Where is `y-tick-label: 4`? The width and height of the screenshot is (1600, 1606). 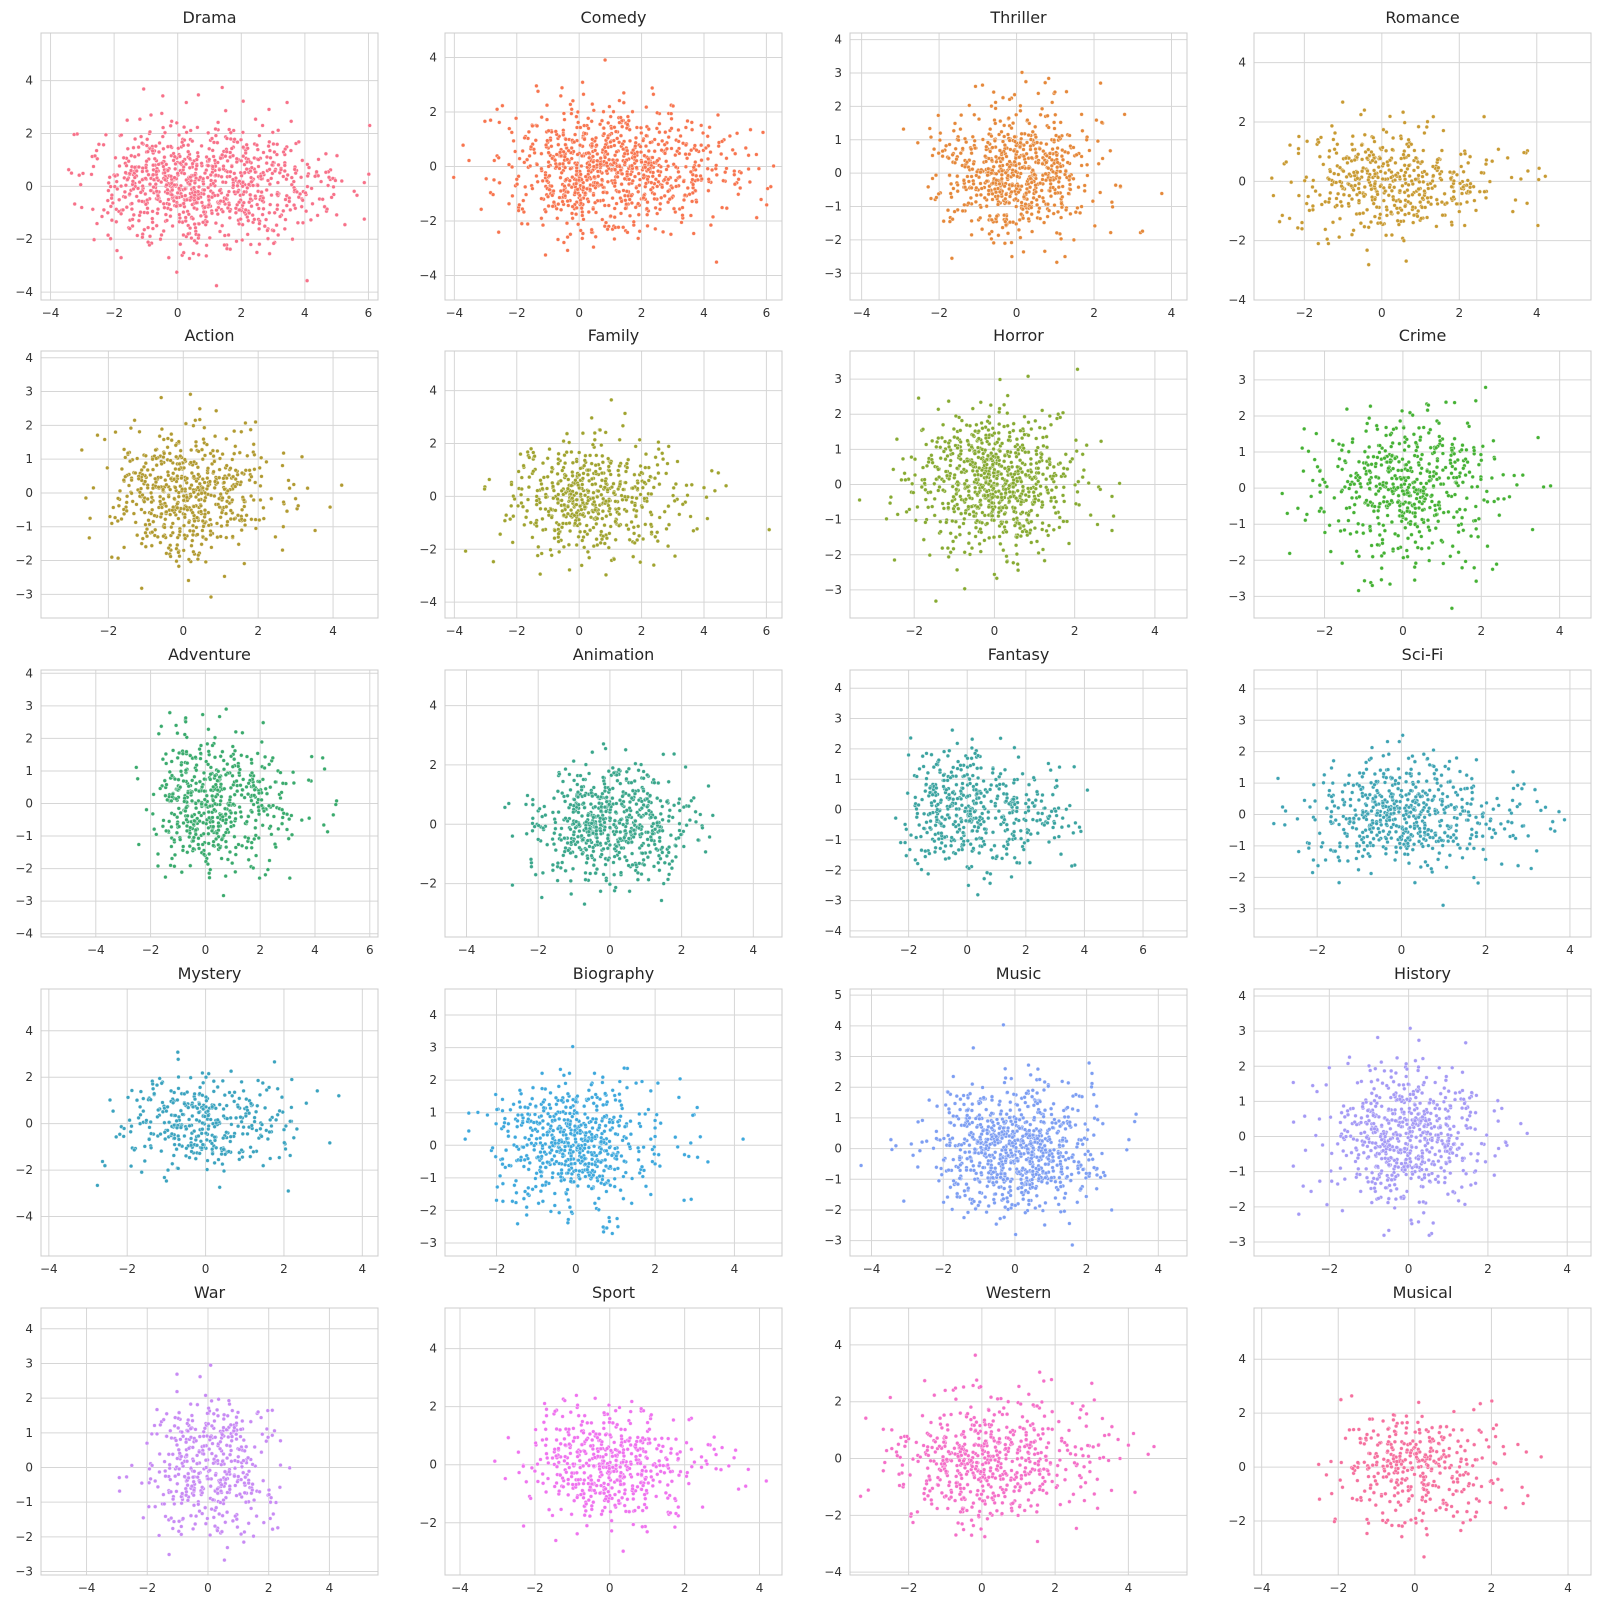
y-tick-label: 4 is located at coordinates (1242, 63).